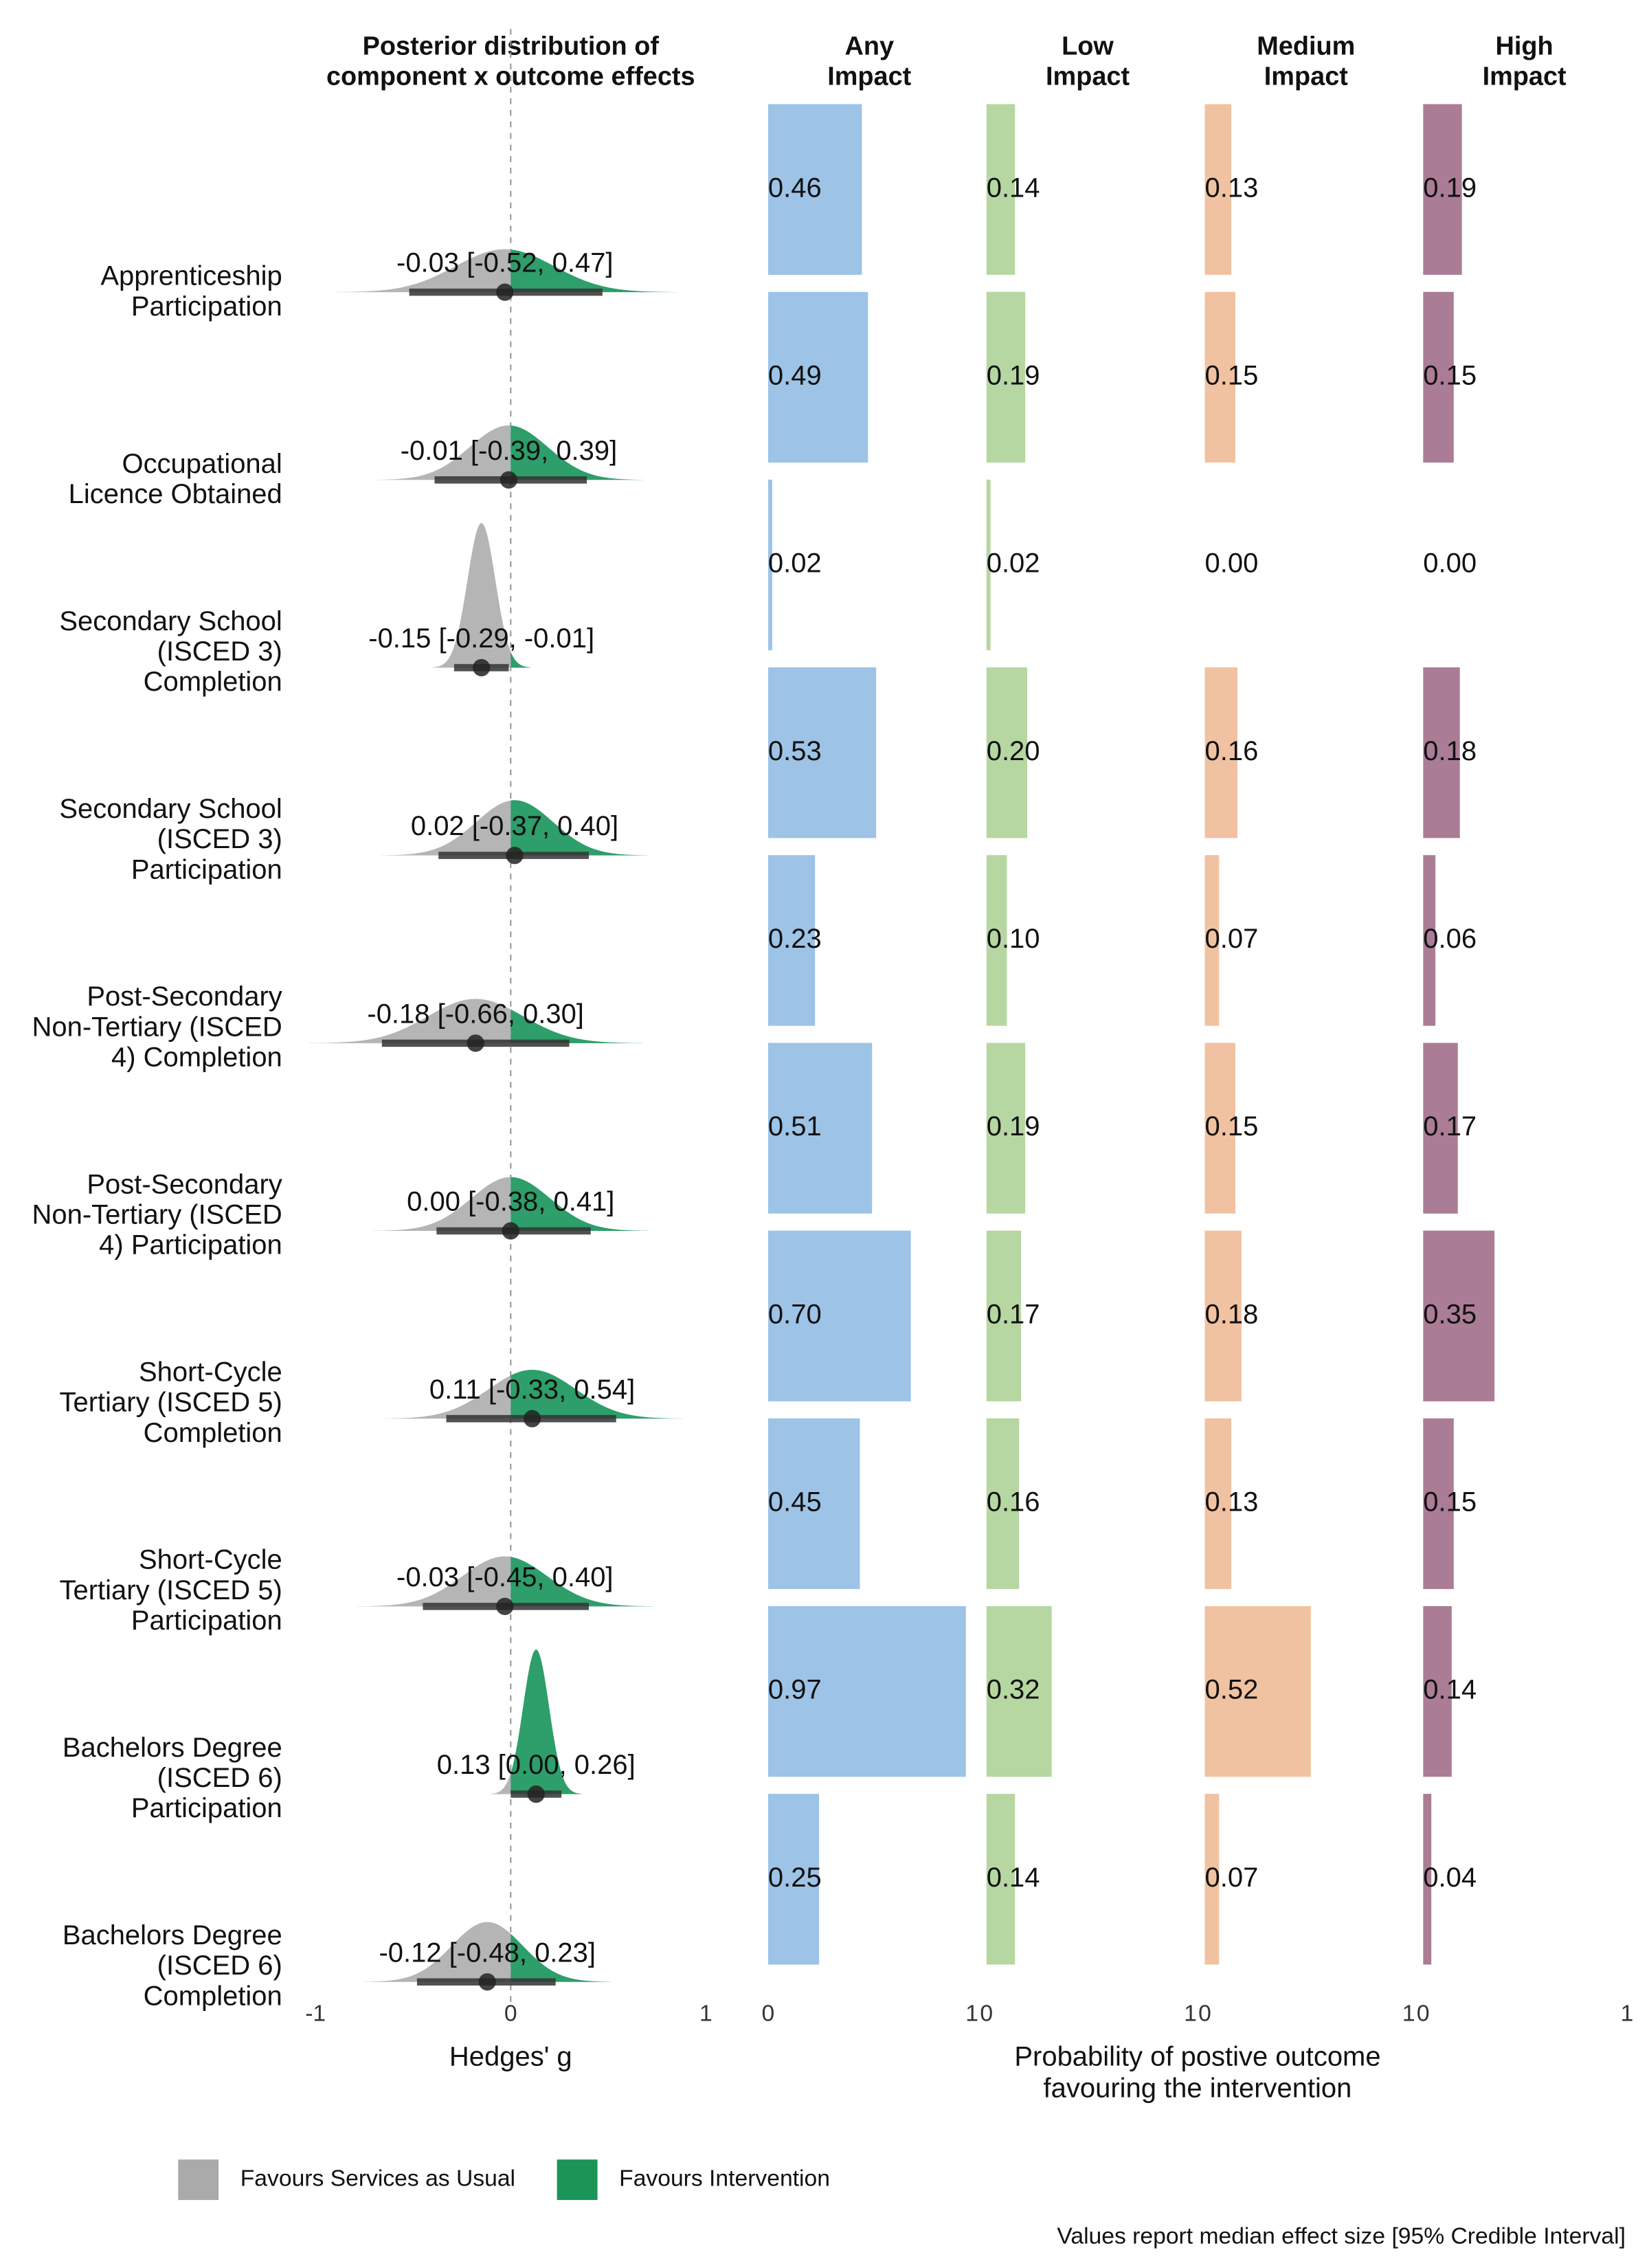  I want to click on x-axis-title: Probability of postive outcome, so click(1197, 2056).